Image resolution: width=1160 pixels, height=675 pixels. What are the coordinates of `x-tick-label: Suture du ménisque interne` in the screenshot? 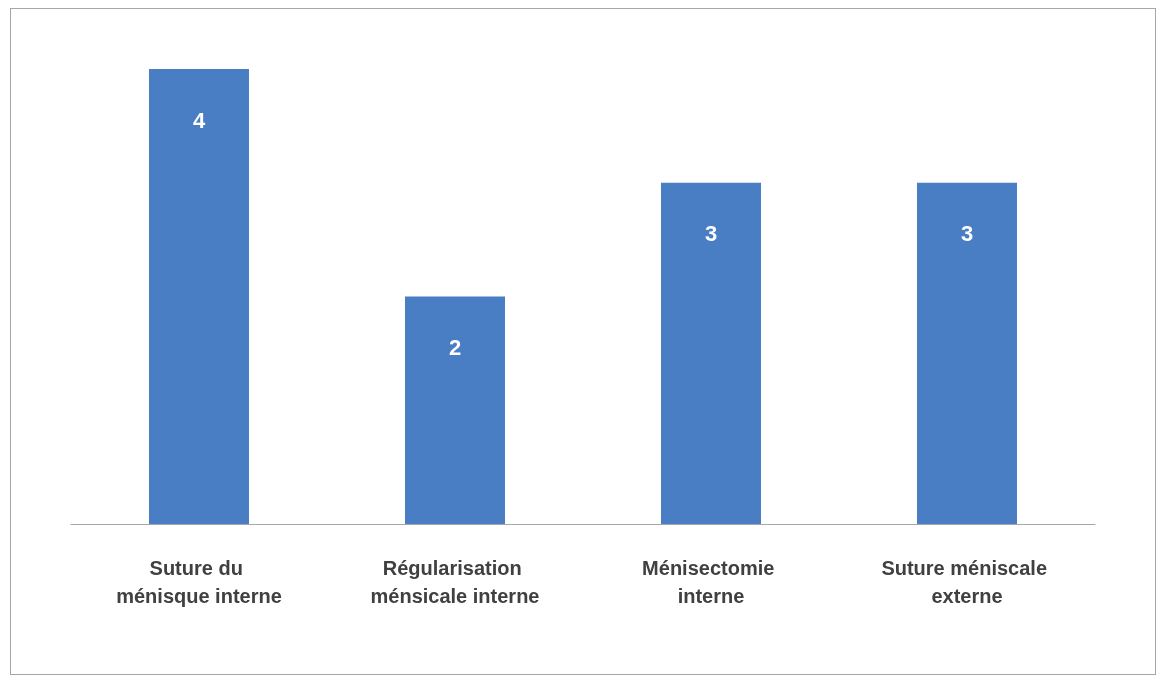 It's located at (199, 582).